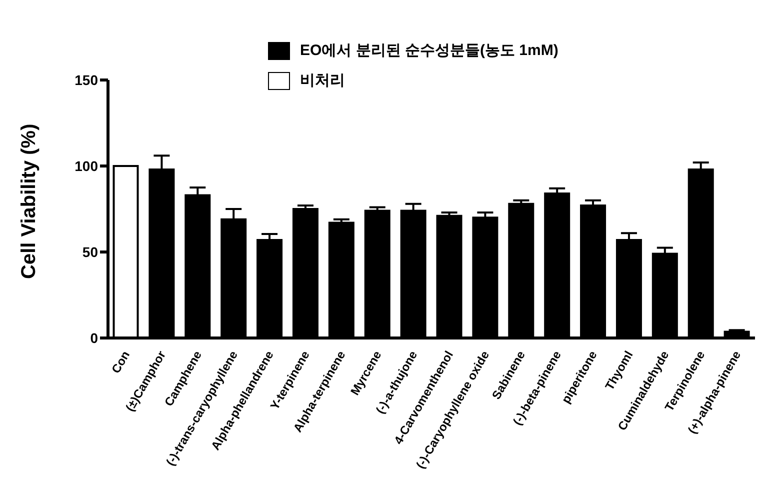 The width and height of the screenshot is (775, 493). I want to click on y-tick-label: 50, so click(90, 252).